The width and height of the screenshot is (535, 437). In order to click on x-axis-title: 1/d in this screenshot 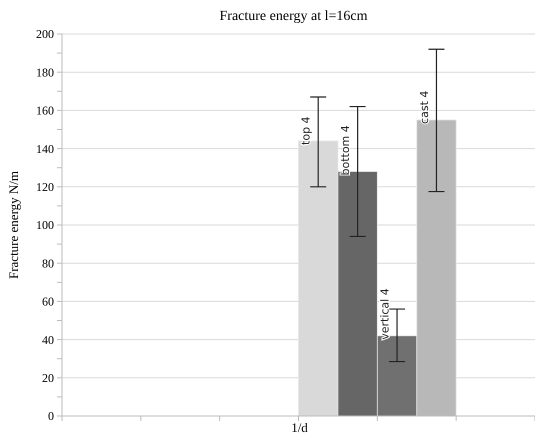, I will do `click(299, 427)`.